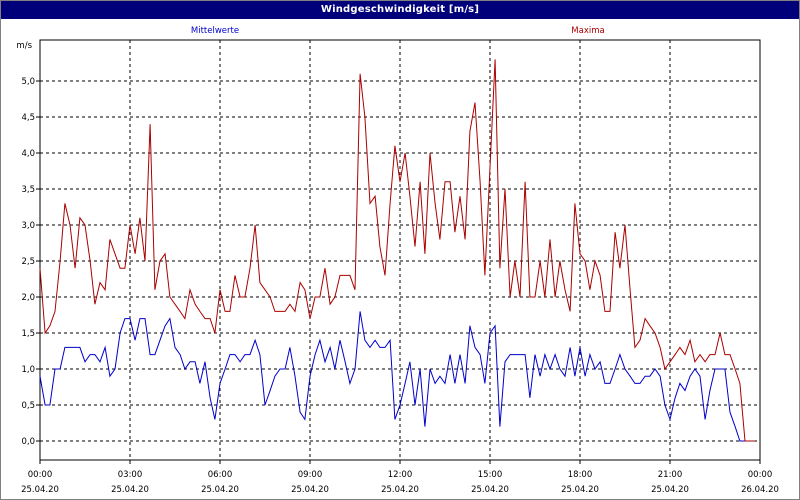 The image size is (800, 500). What do you see at coordinates (580, 475) in the screenshot?
I see `x-tick-time-label: 18:00` at bounding box center [580, 475].